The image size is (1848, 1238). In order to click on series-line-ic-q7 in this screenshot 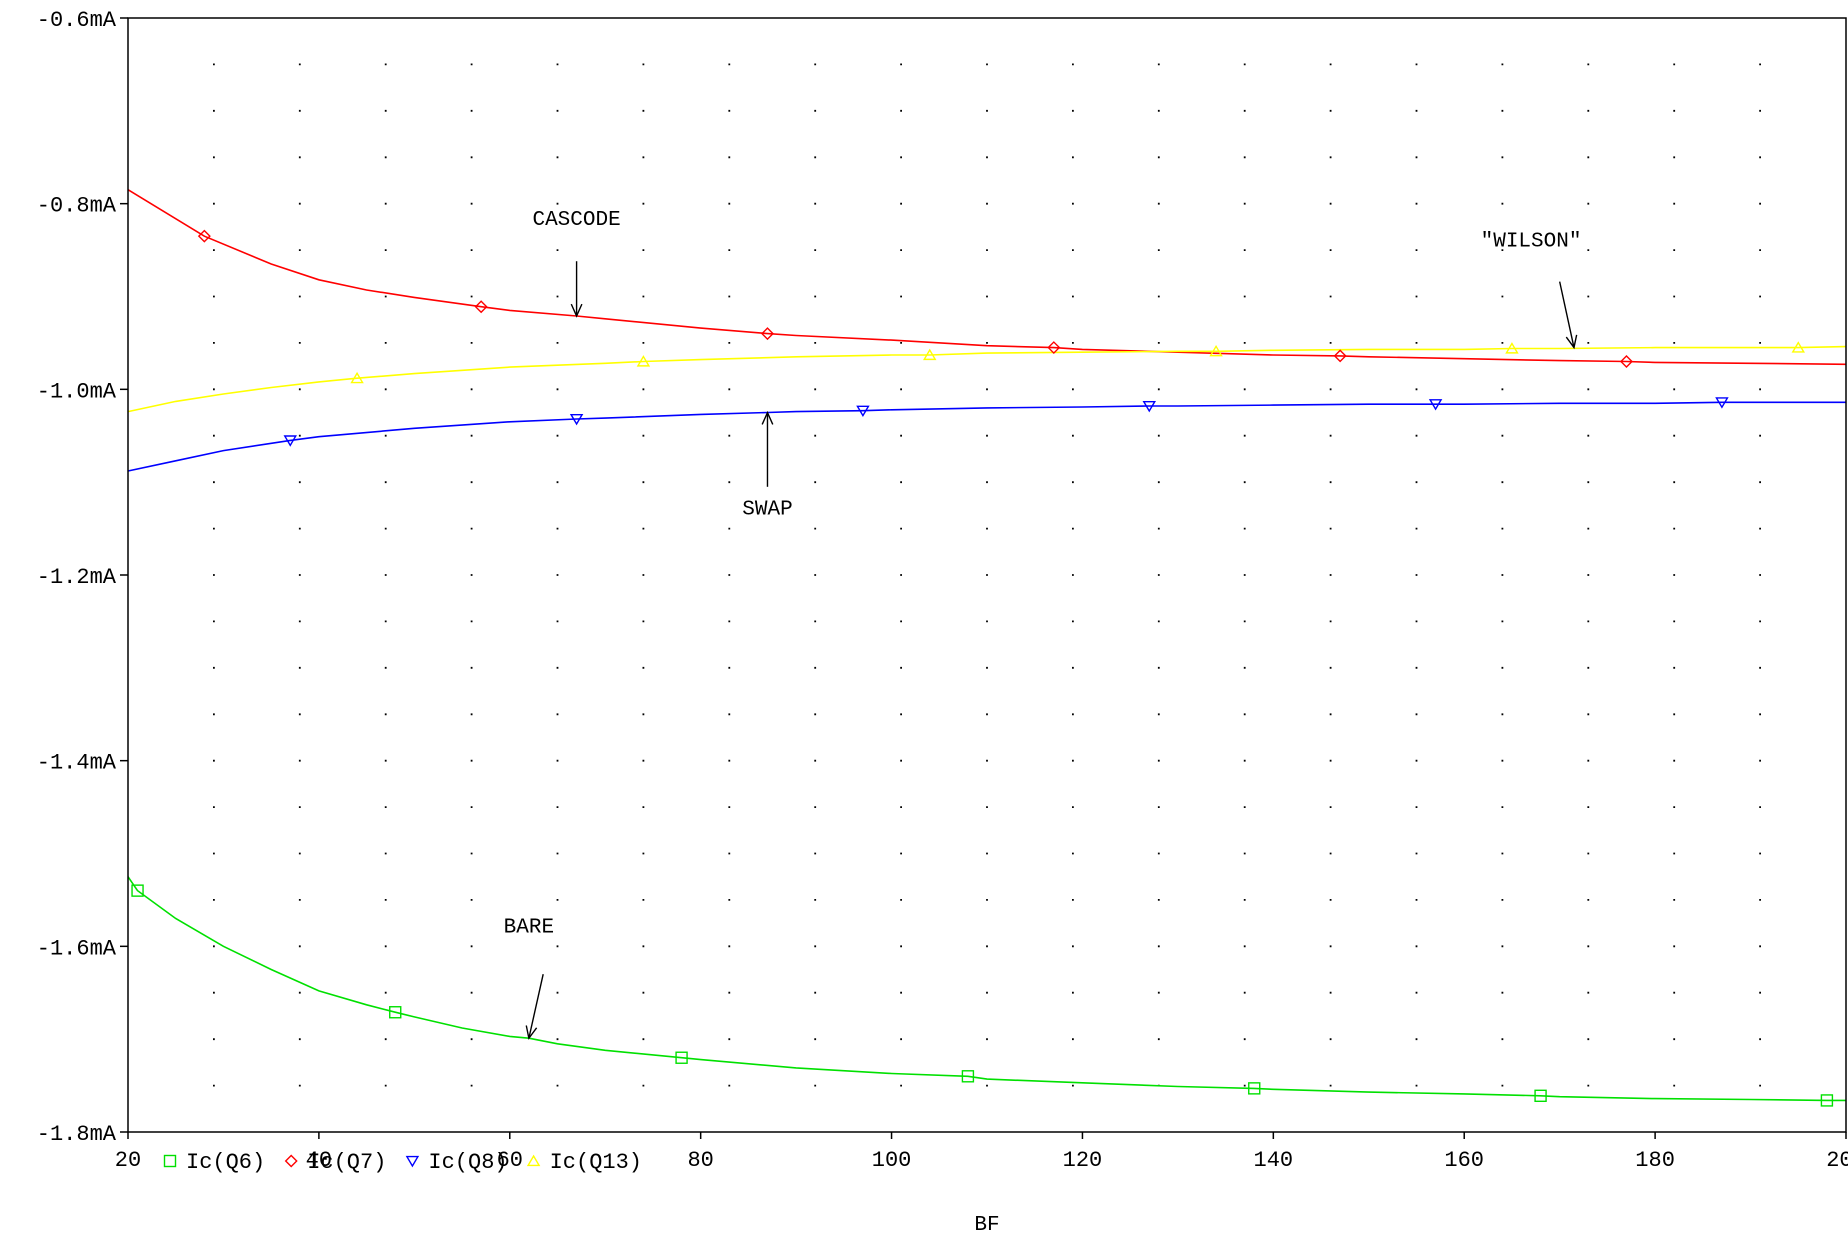, I will do `click(987, 277)`.